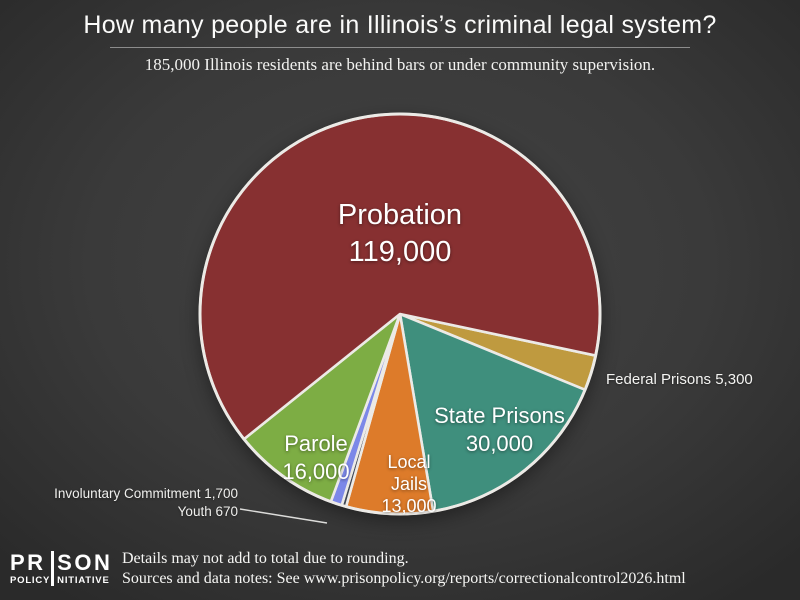 This screenshot has width=800, height=600. What do you see at coordinates (400, 215) in the screenshot?
I see `label-probation-name: Probation` at bounding box center [400, 215].